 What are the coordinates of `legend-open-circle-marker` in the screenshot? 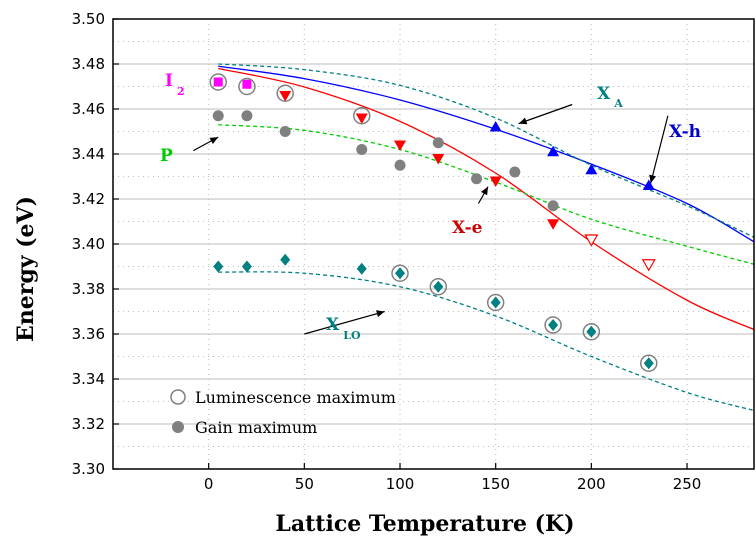 It's located at (178, 397).